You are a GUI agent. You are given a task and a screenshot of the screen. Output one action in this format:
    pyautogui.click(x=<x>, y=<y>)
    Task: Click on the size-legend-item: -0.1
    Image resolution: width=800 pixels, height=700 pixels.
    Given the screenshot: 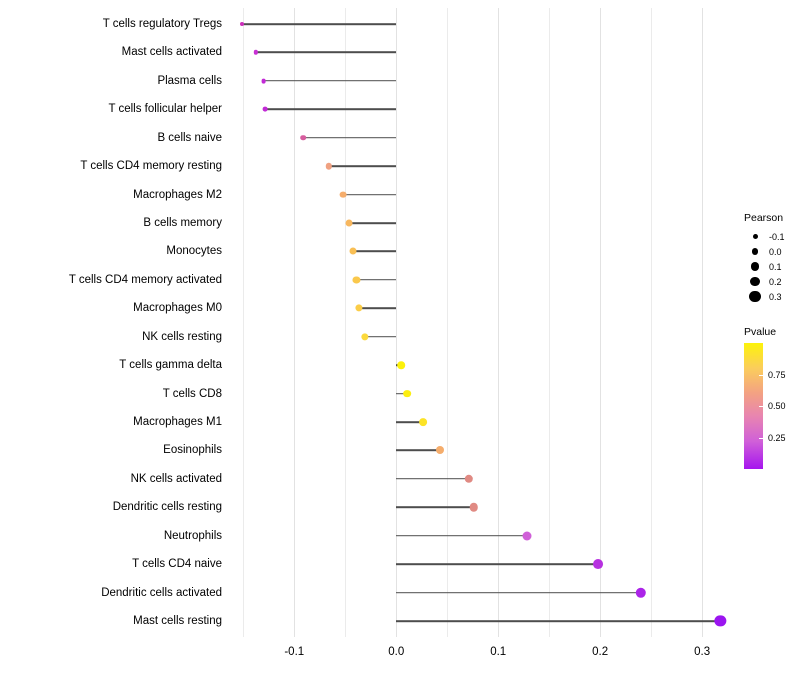 What is the action you would take?
    pyautogui.click(x=772, y=236)
    